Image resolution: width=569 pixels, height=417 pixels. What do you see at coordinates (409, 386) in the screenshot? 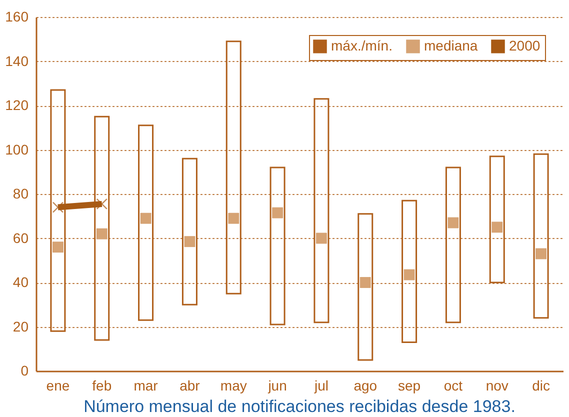
I see `x-tick-label: sep` at bounding box center [409, 386].